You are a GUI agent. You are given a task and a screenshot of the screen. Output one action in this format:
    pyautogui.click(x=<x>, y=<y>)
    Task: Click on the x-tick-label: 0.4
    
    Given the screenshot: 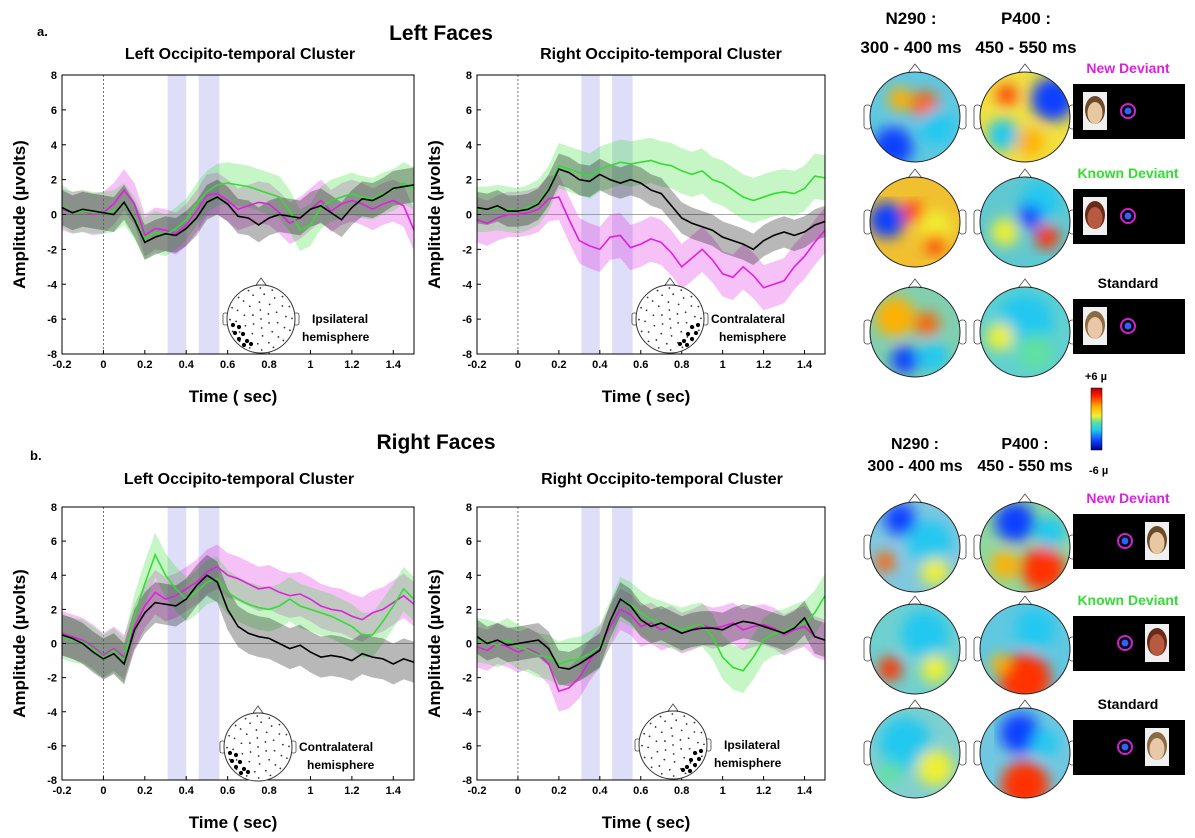 What is the action you would take?
    pyautogui.click(x=187, y=365)
    